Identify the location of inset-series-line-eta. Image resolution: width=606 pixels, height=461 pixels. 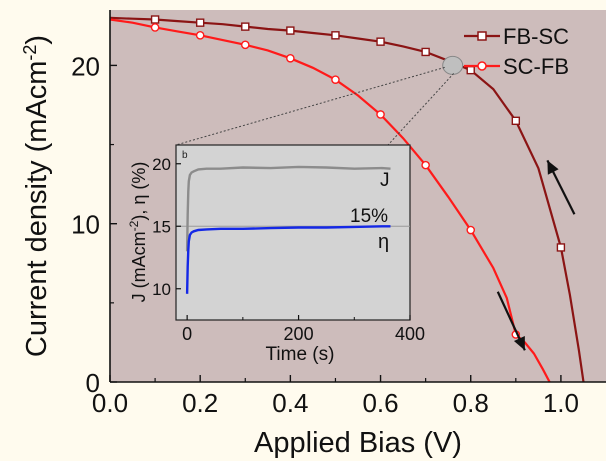
(288, 259).